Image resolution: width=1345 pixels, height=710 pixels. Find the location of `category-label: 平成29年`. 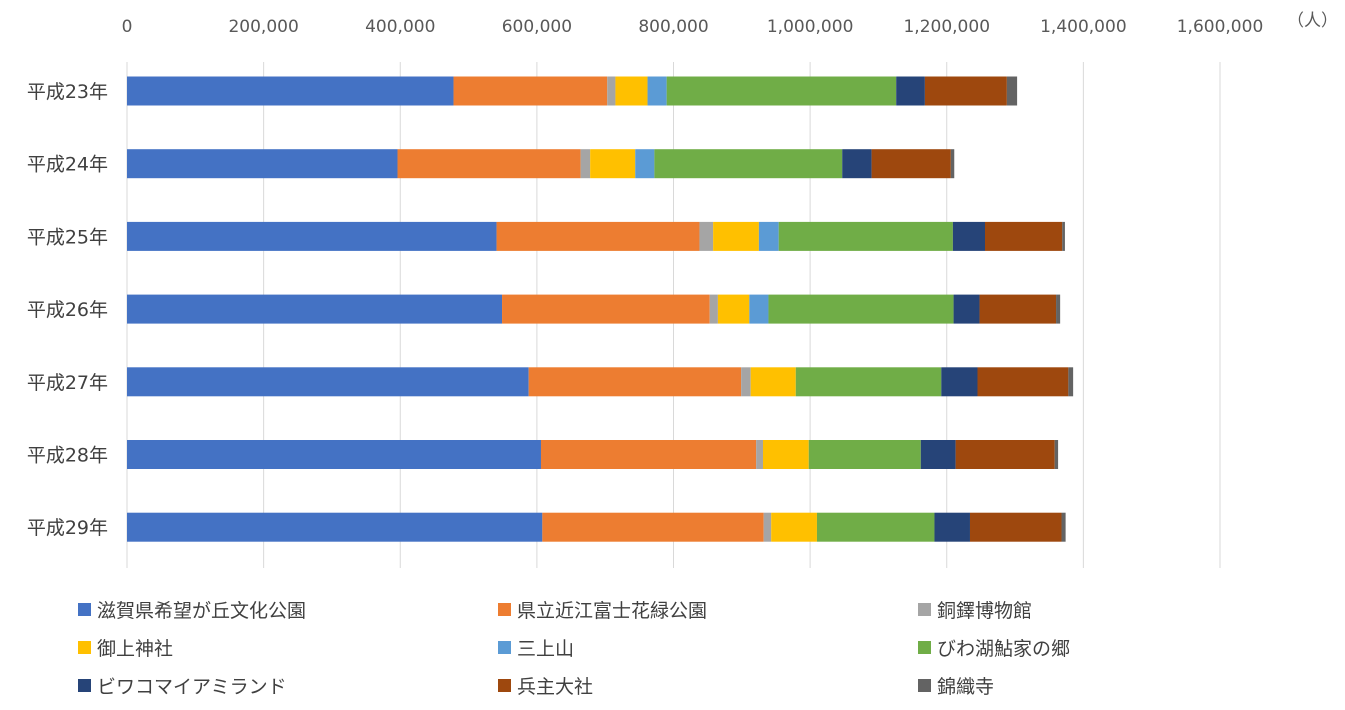

category-label: 平成29年 is located at coordinates (67, 528).